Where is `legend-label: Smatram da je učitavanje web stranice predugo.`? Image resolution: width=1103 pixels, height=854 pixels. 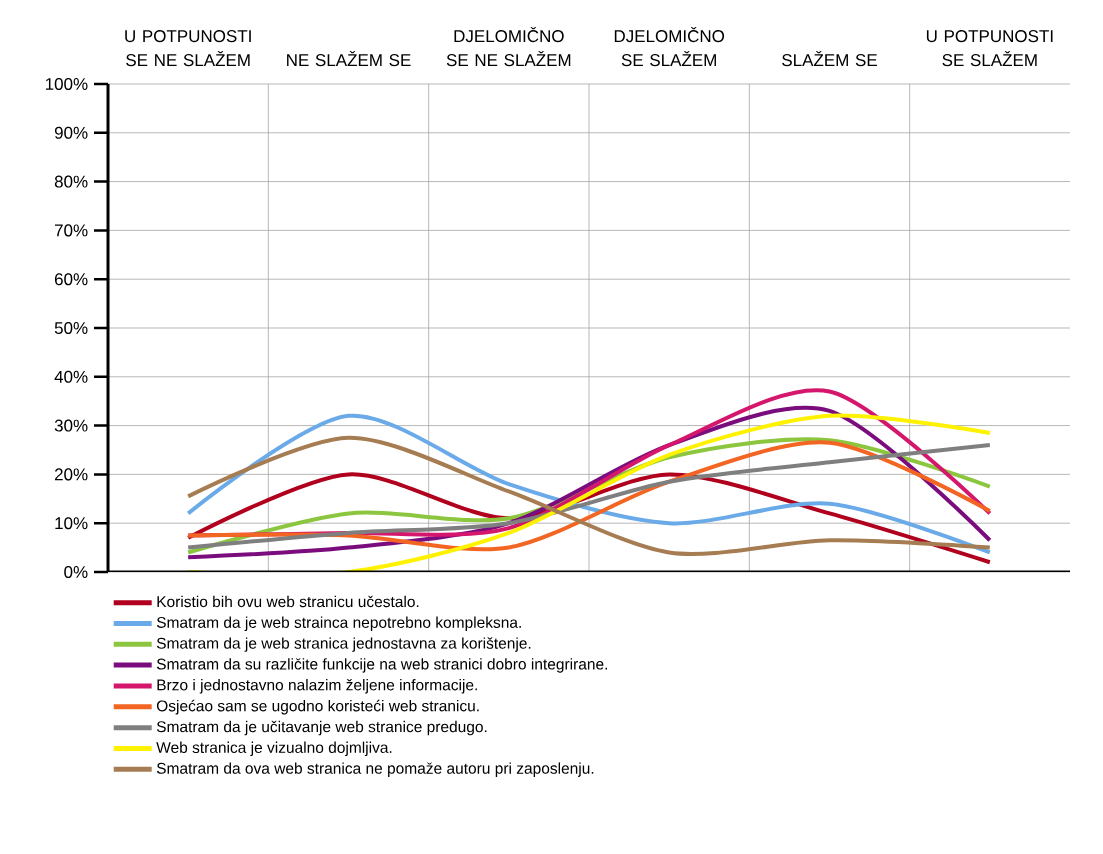 legend-label: Smatram da je učitavanje web stranice predugo. is located at coordinates (321, 728).